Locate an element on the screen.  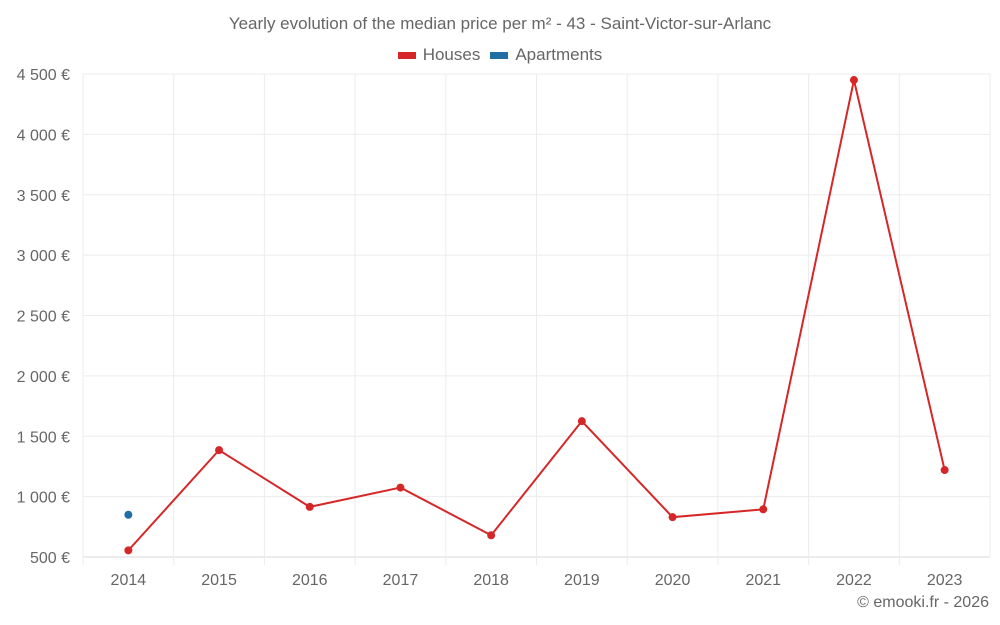
y-tick-label: 3 500 € is located at coordinates (43, 196).